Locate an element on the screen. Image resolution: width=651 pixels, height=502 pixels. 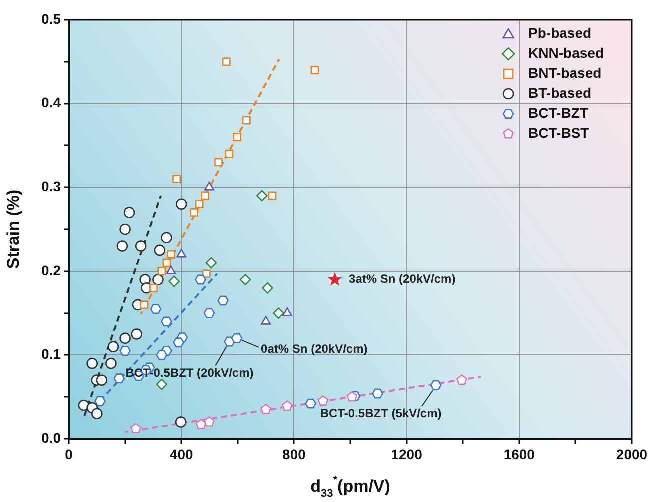
x-tick-label: 800 is located at coordinates (294, 454).